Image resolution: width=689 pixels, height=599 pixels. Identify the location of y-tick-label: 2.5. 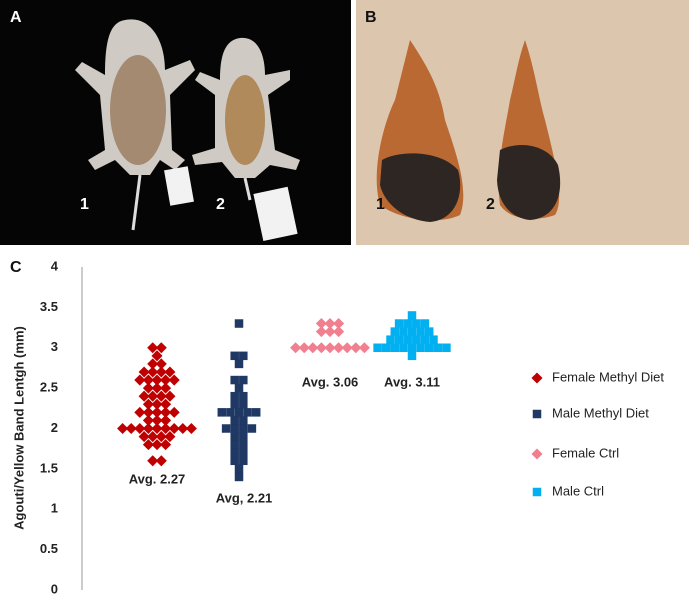
(49, 387).